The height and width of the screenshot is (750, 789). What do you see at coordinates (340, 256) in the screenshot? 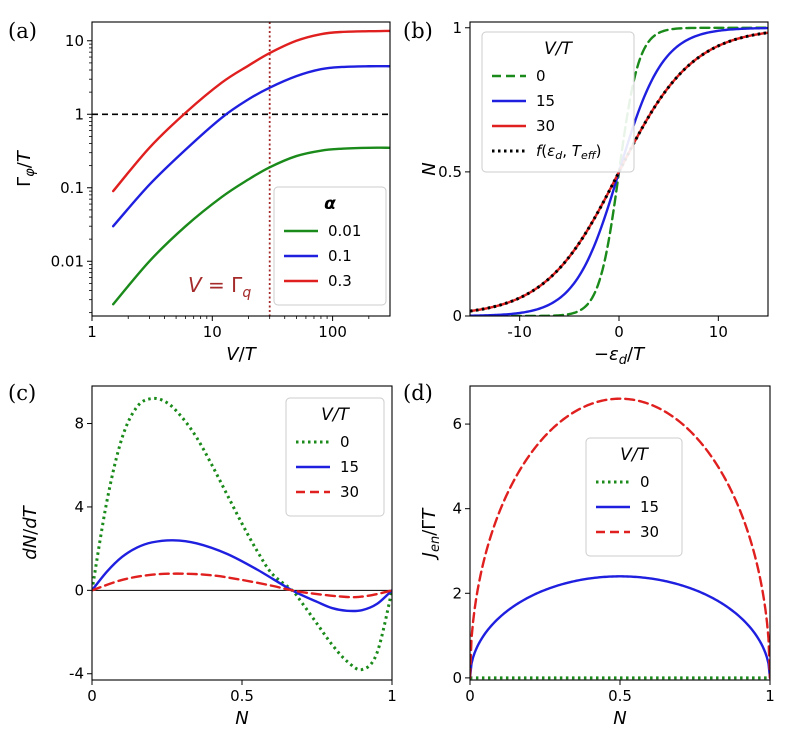
I see `legend-entry: 0.1` at bounding box center [340, 256].